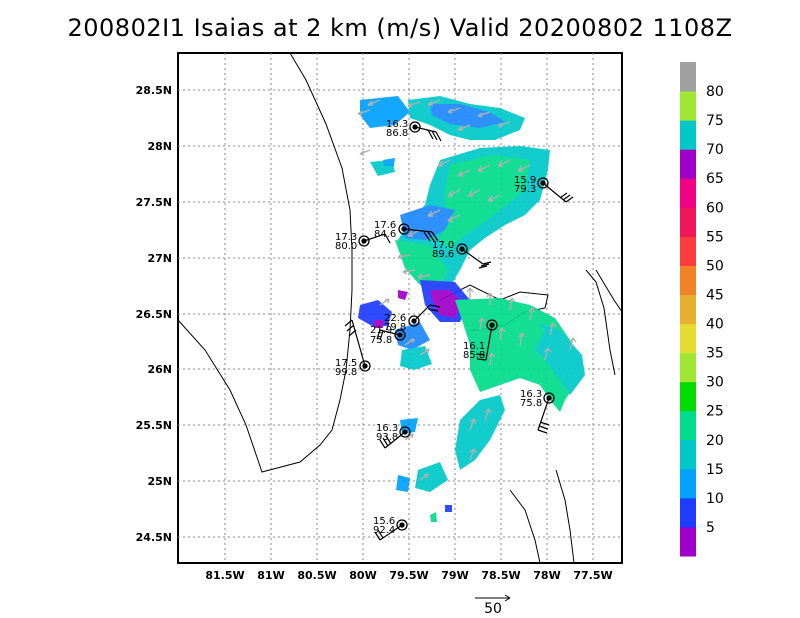 The height and width of the screenshot is (618, 800). I want to click on colorbar-label: 55, so click(715, 237).